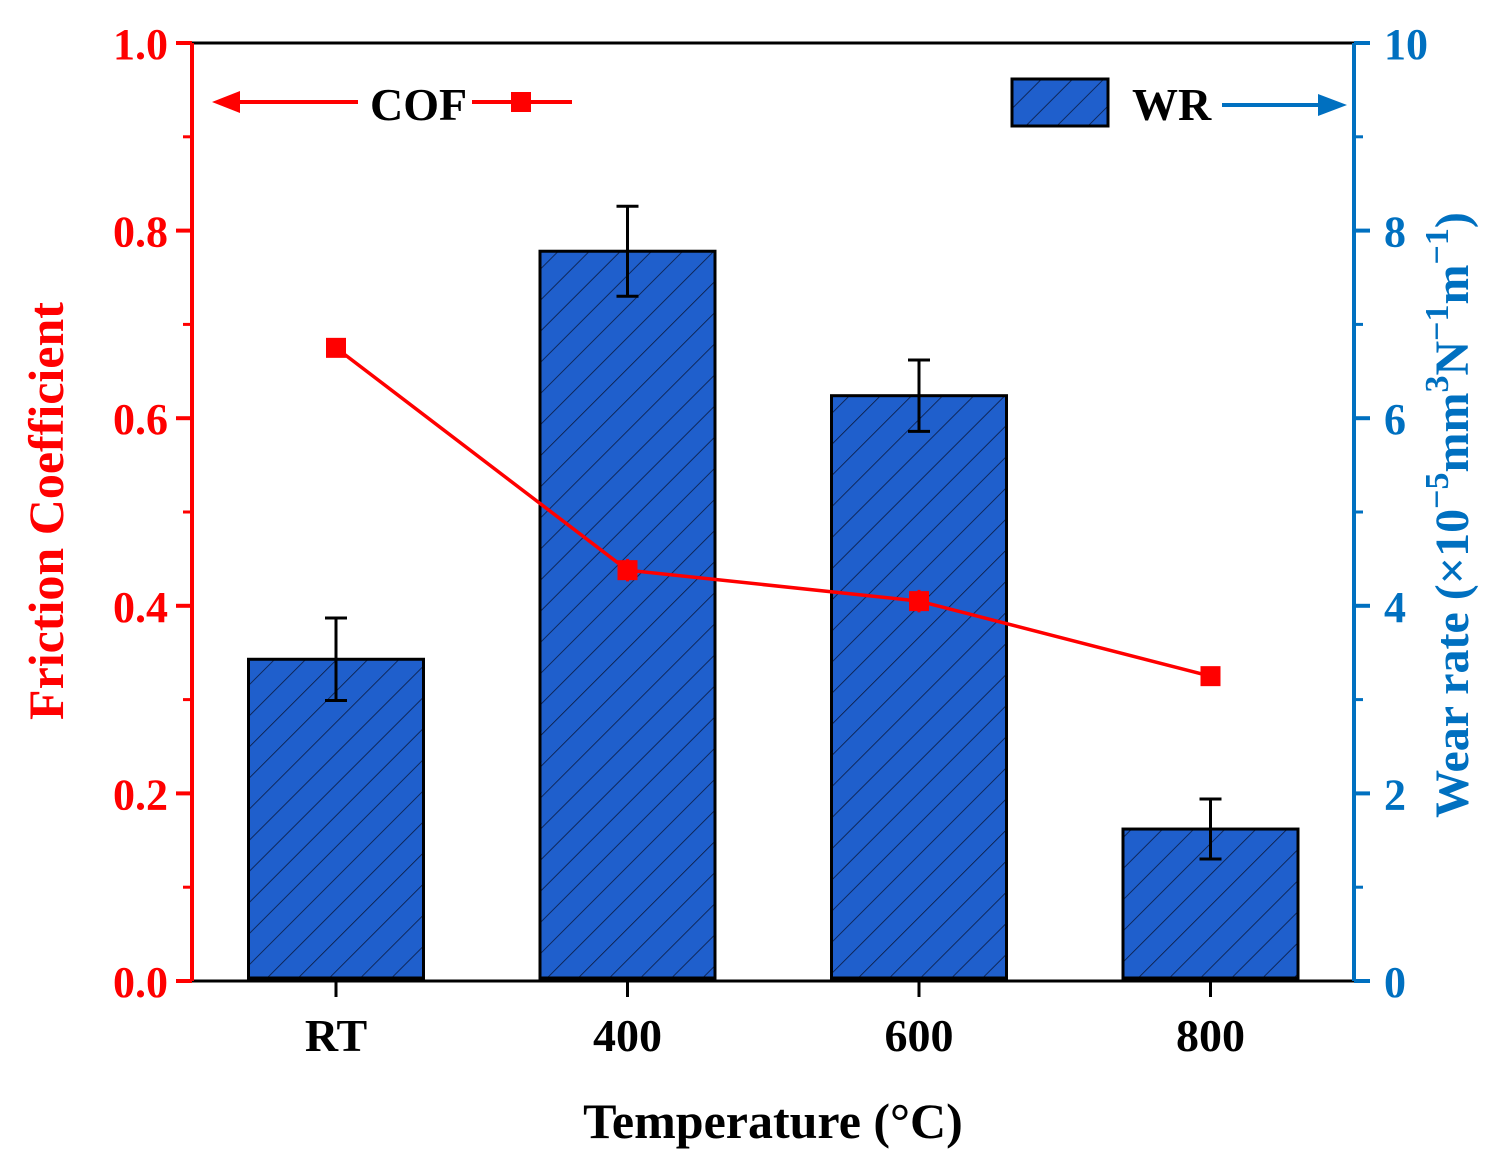  I want to click on right-tick-label-4: 4, so click(1395, 607).